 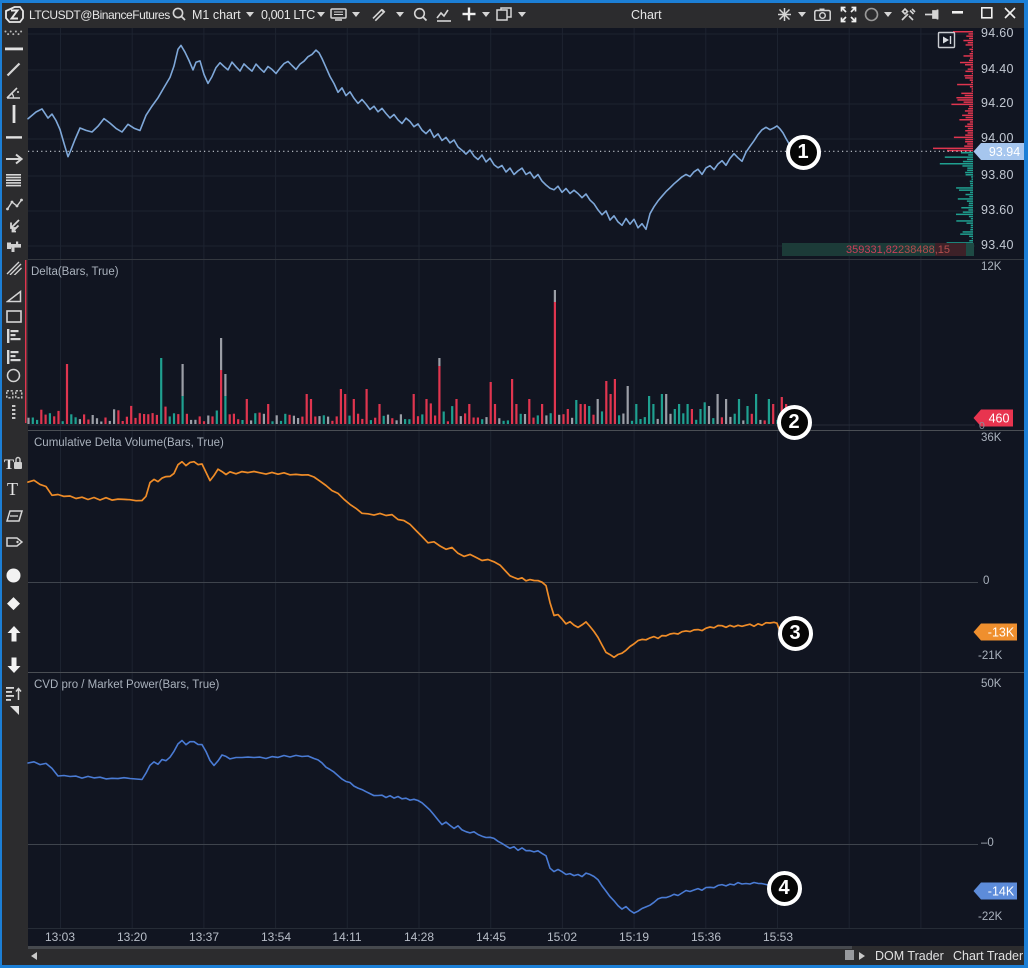 I want to click on svg-text: 93.94, so click(x=1004, y=152).